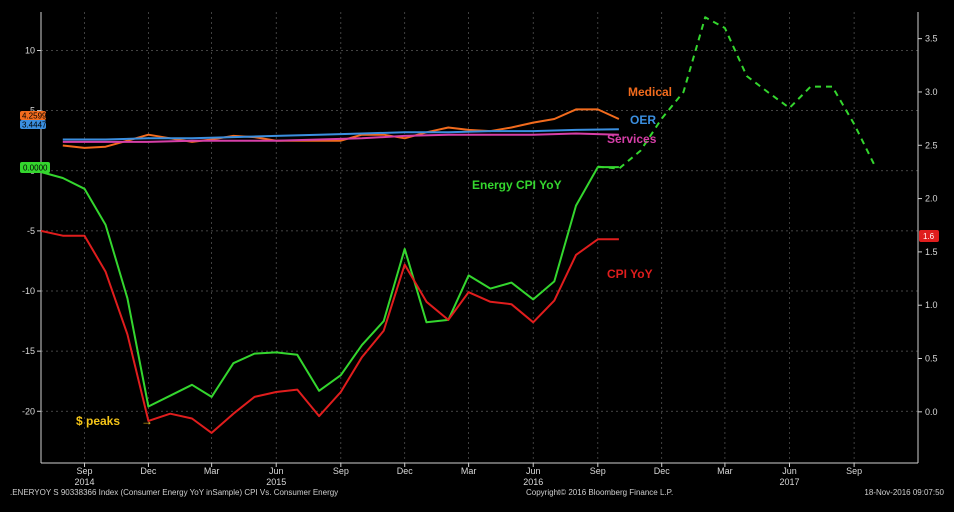 The image size is (954, 512). Describe the element at coordinates (789, 482) in the screenshot. I see `x-axis-year-label: 2017` at that location.